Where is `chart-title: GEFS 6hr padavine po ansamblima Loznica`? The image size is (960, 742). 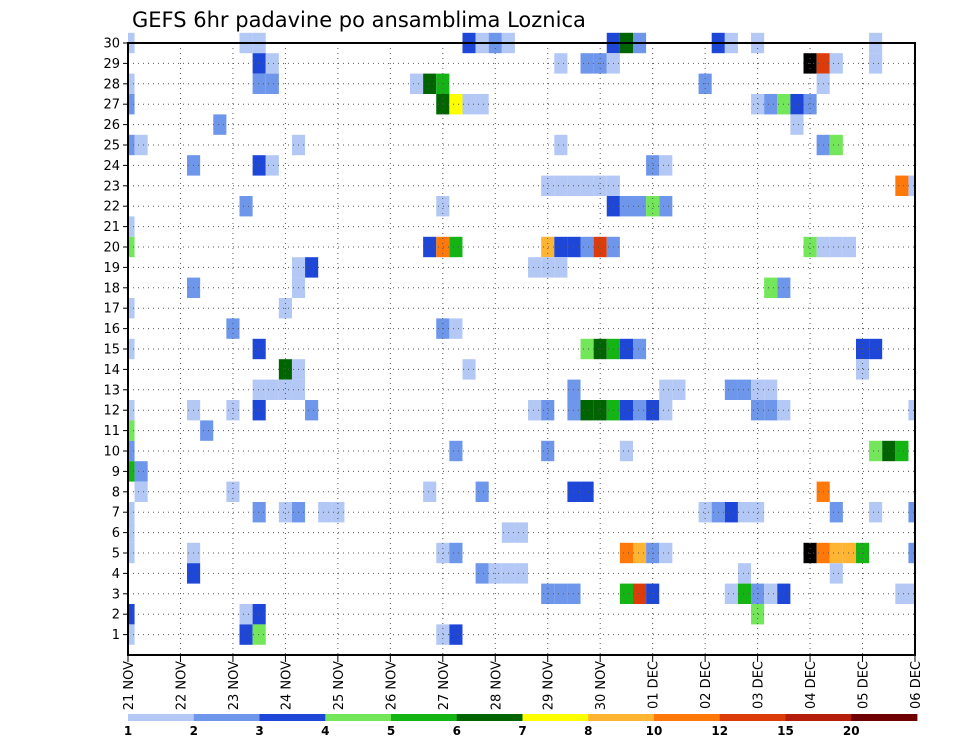 chart-title: GEFS 6hr padavine po ansamblima Loznica is located at coordinates (359, 20).